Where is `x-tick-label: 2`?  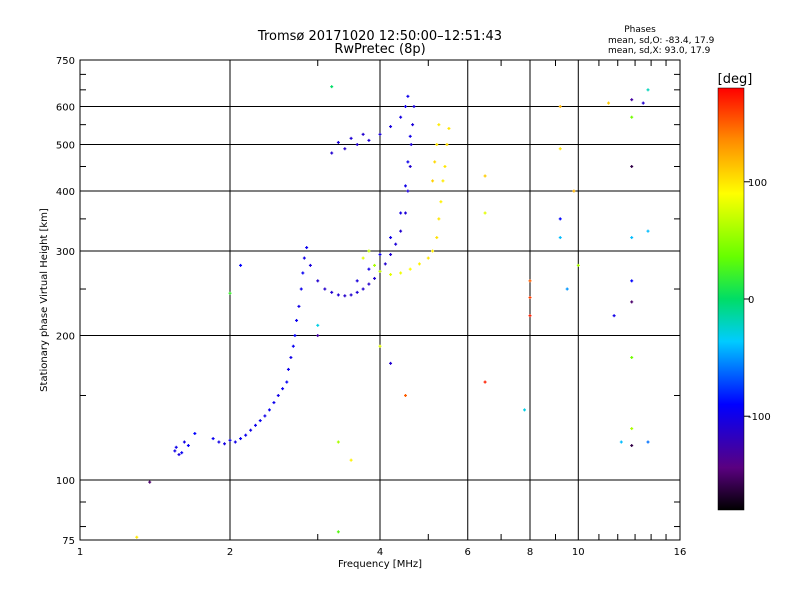 x-tick-label: 2 is located at coordinates (230, 552).